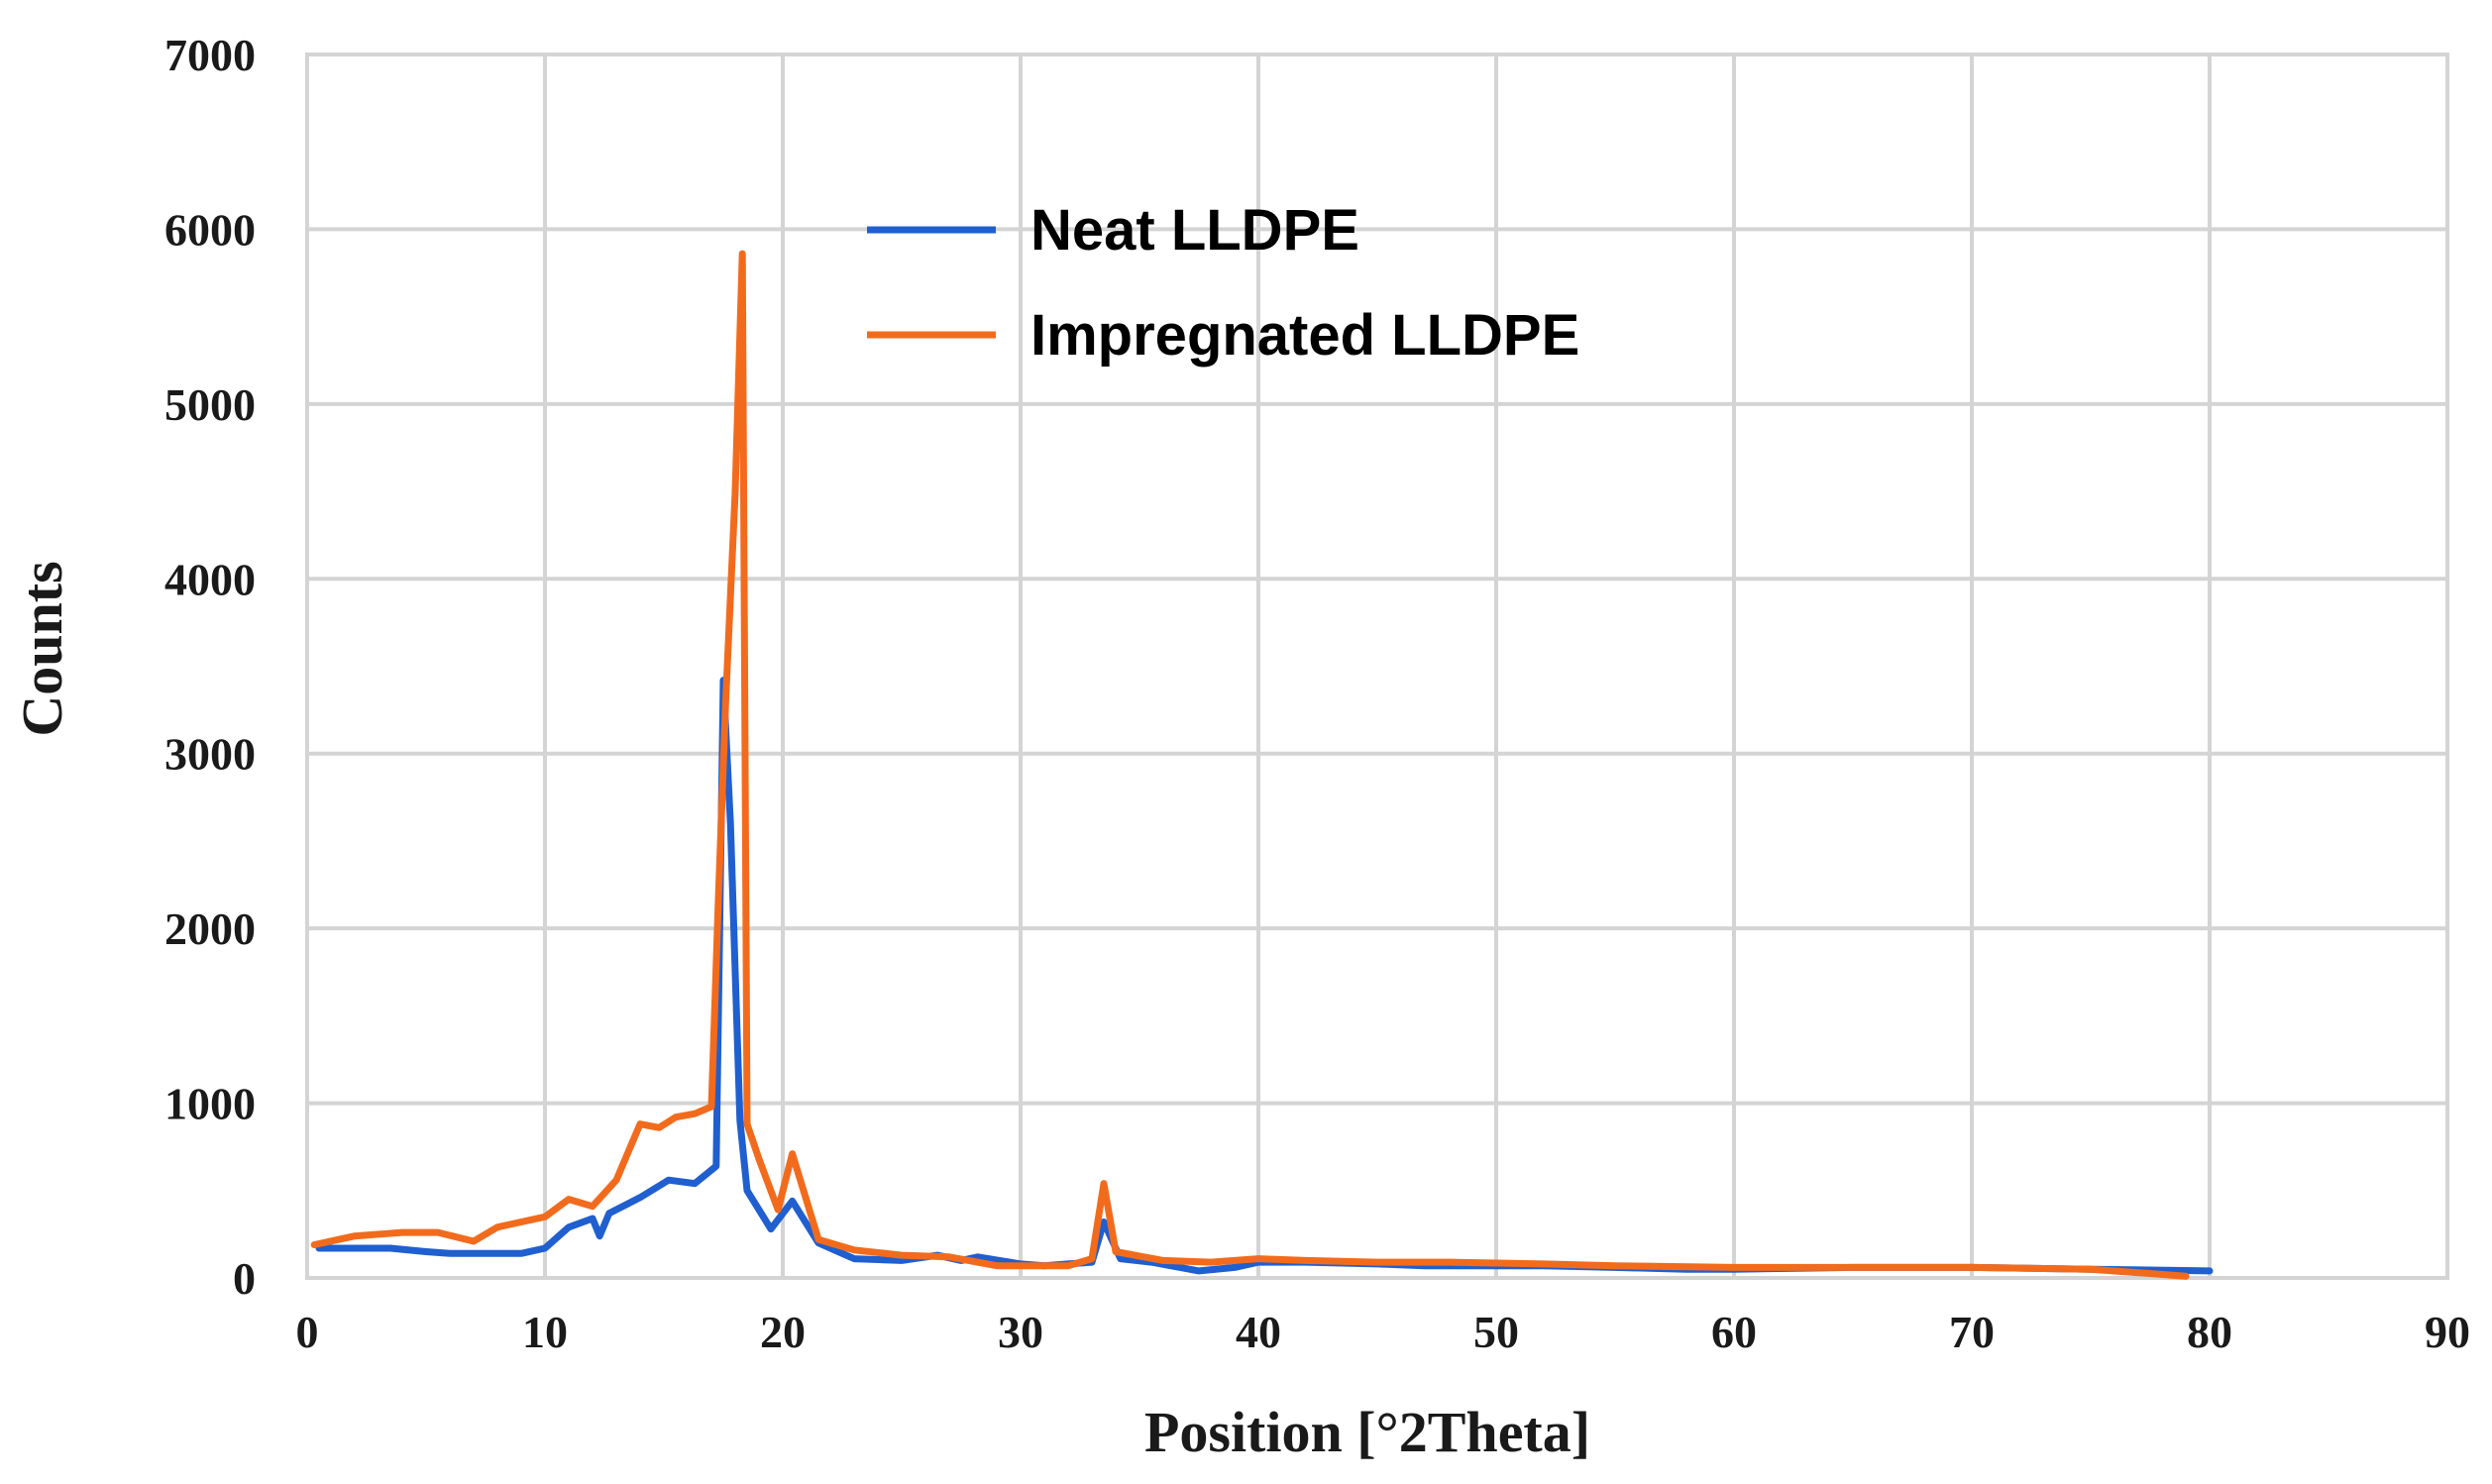  I want to click on x-tick-label: 70, so click(1972, 1332).